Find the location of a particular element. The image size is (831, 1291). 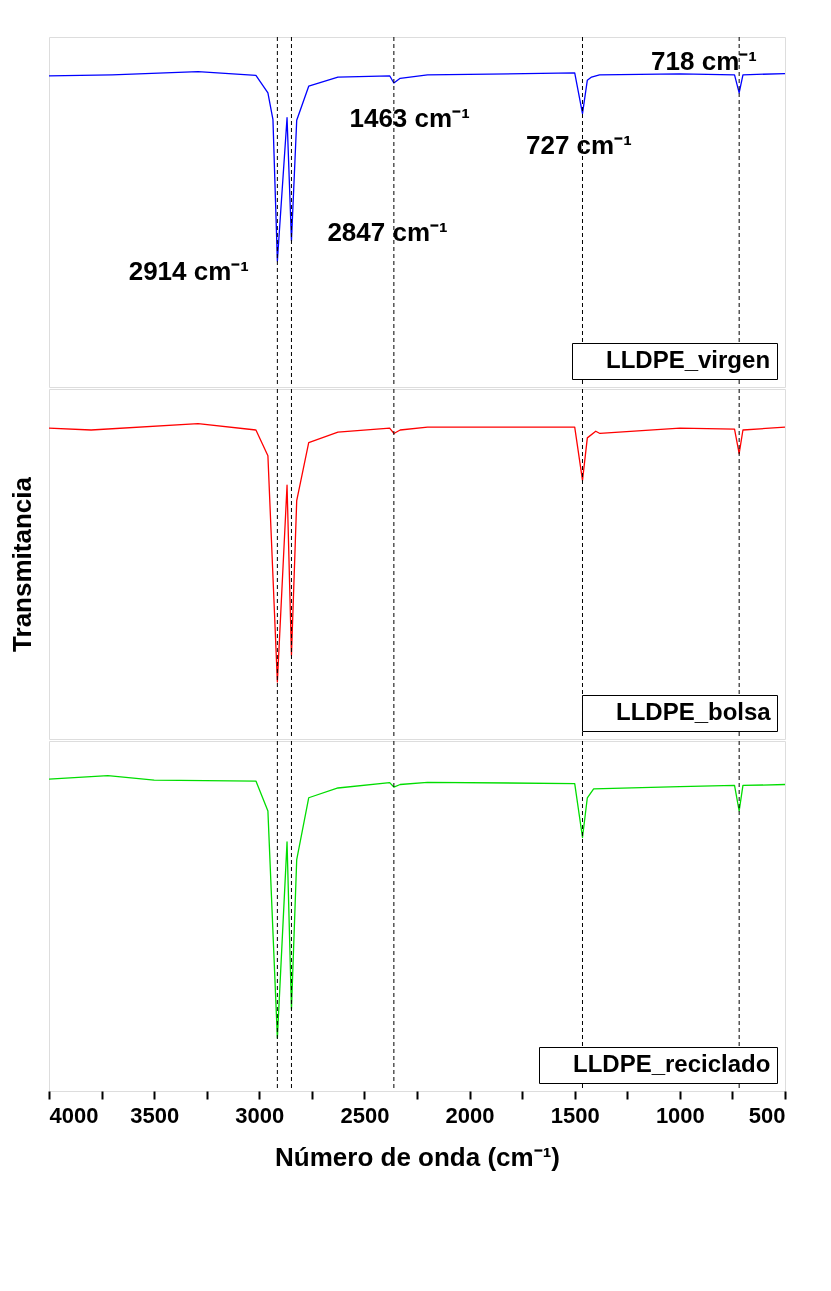

text: LLDPE_bolsa is located at coordinates (694, 711).